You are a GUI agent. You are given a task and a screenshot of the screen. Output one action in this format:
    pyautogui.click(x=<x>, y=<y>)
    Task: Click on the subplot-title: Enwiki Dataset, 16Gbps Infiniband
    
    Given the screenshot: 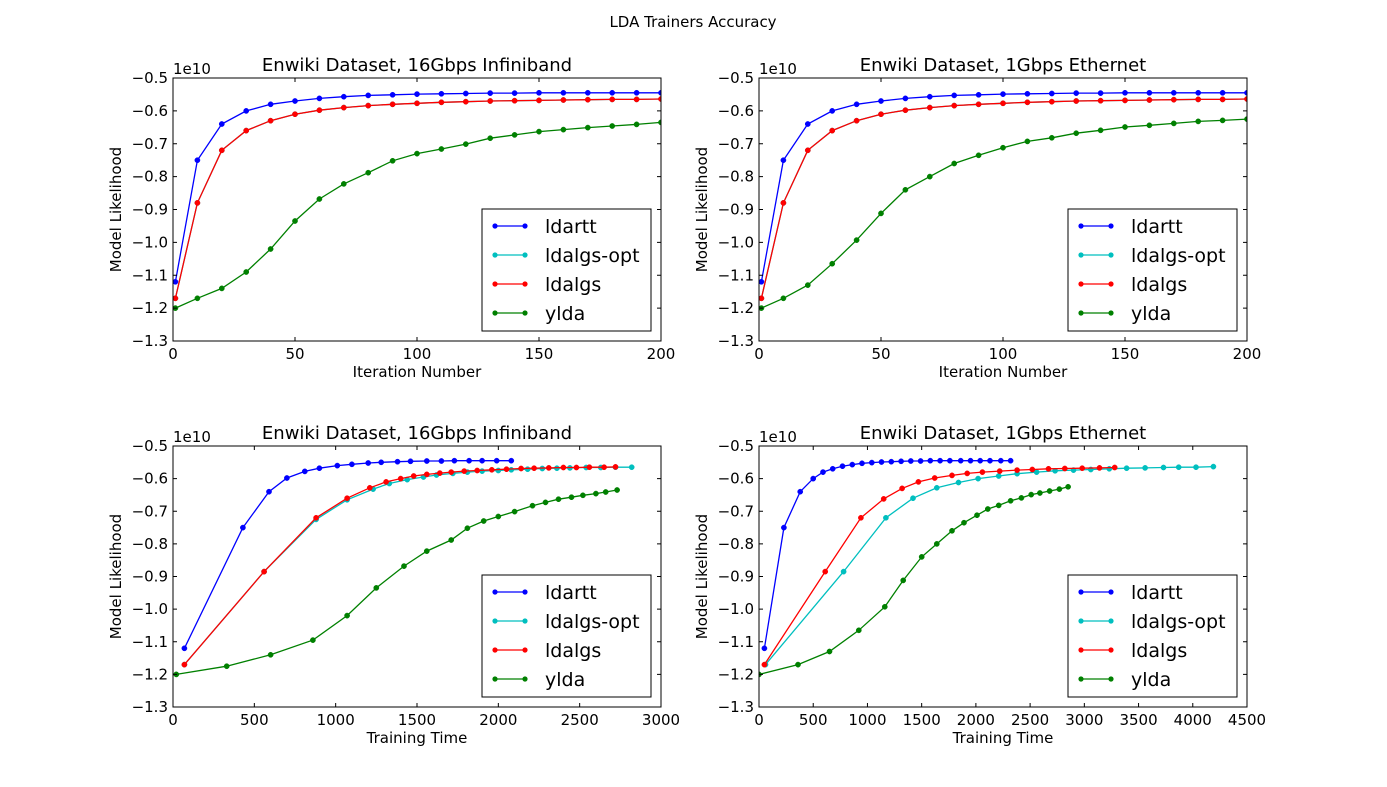 What is the action you would take?
    pyautogui.click(x=417, y=65)
    